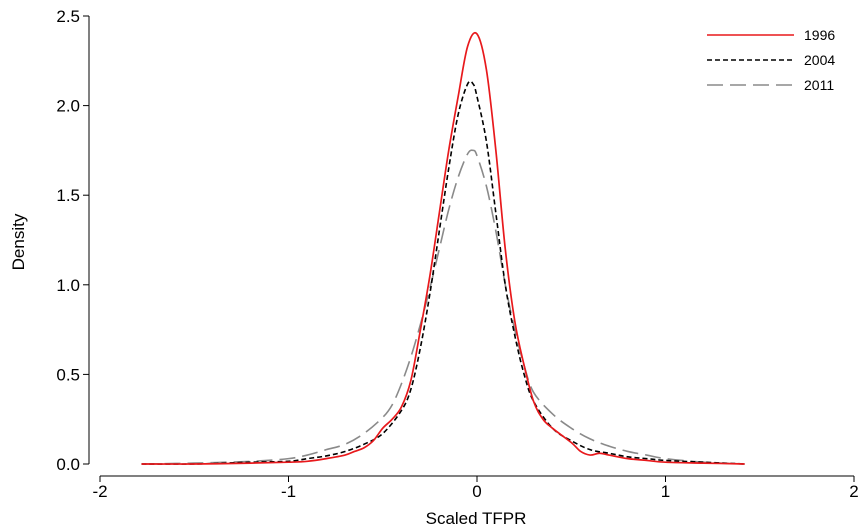  Describe the element at coordinates (99, 491) in the screenshot. I see `x-tick-label: -2` at that location.